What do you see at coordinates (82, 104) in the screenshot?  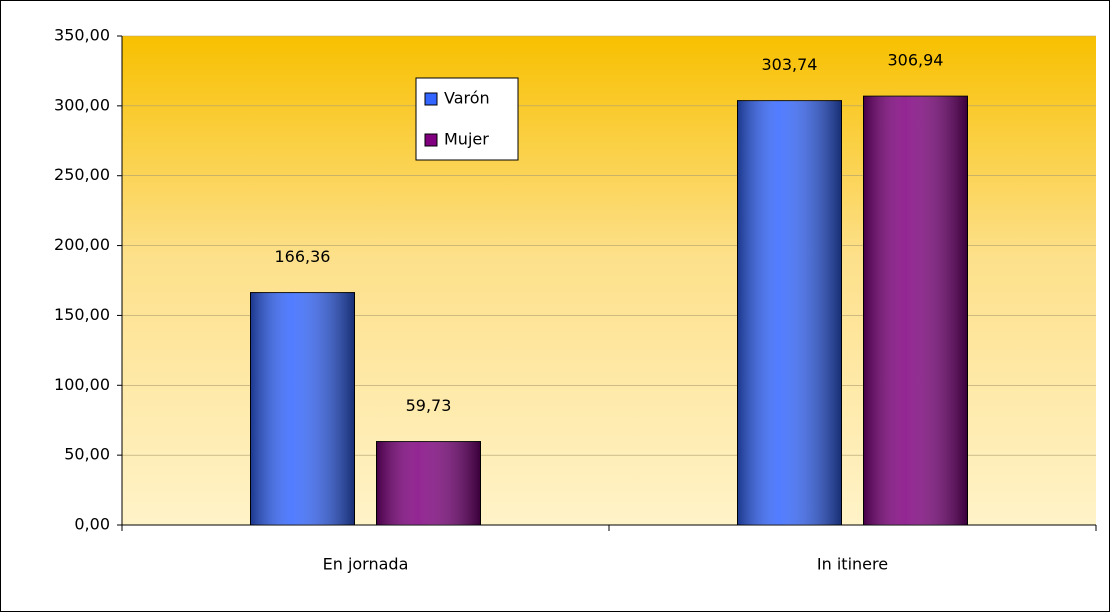 I see `y-tick-label: 300,00` at bounding box center [82, 104].